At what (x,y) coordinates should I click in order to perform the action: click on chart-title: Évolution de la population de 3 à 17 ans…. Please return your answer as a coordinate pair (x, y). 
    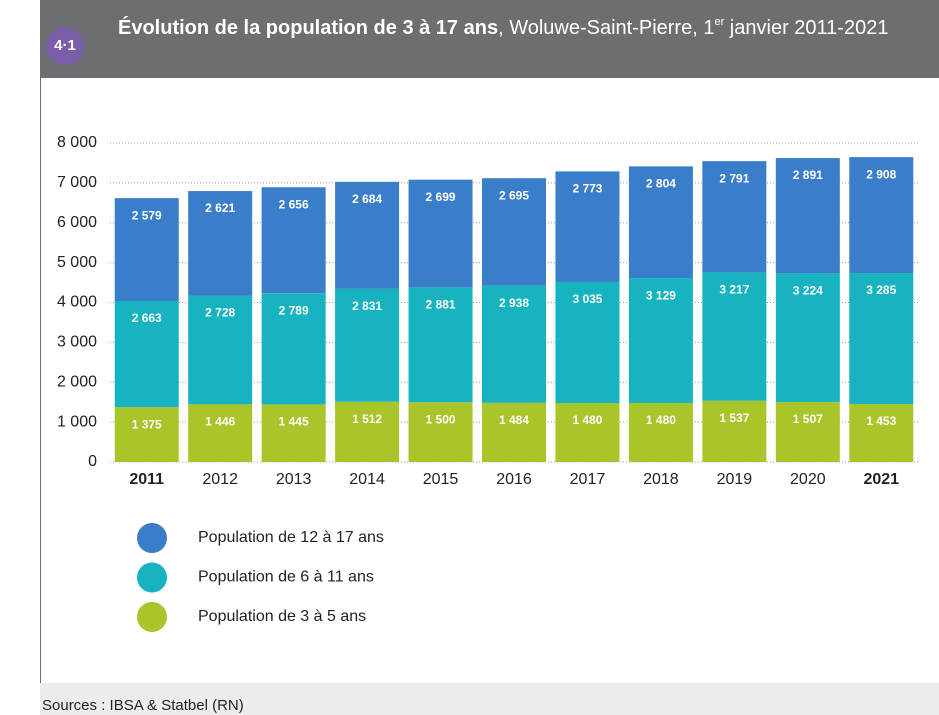
    Looking at the image, I should click on (525, 28).